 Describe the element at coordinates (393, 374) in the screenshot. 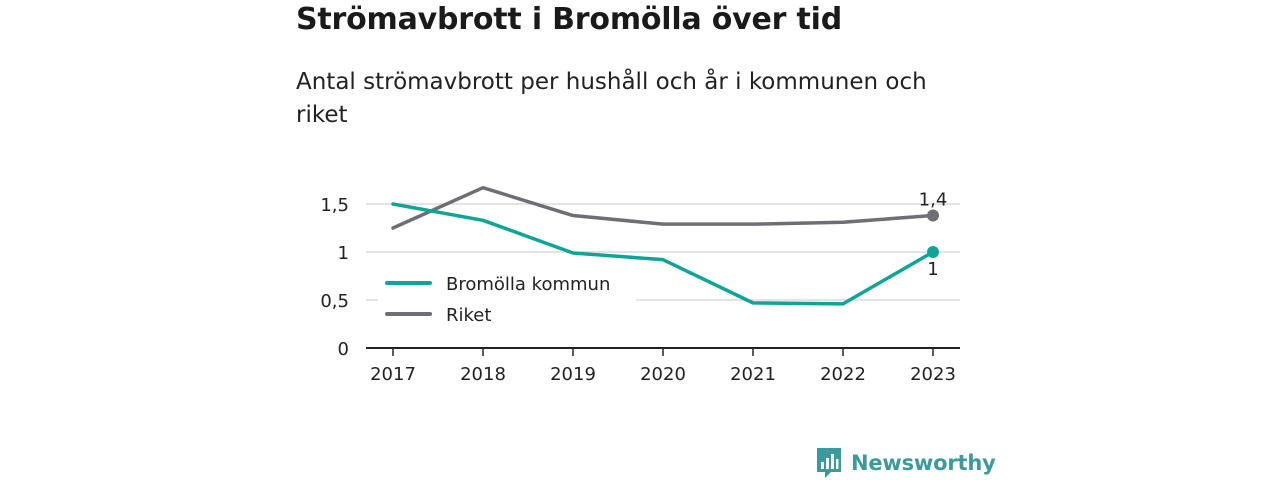

I see `x-tick-label: 2017` at that location.